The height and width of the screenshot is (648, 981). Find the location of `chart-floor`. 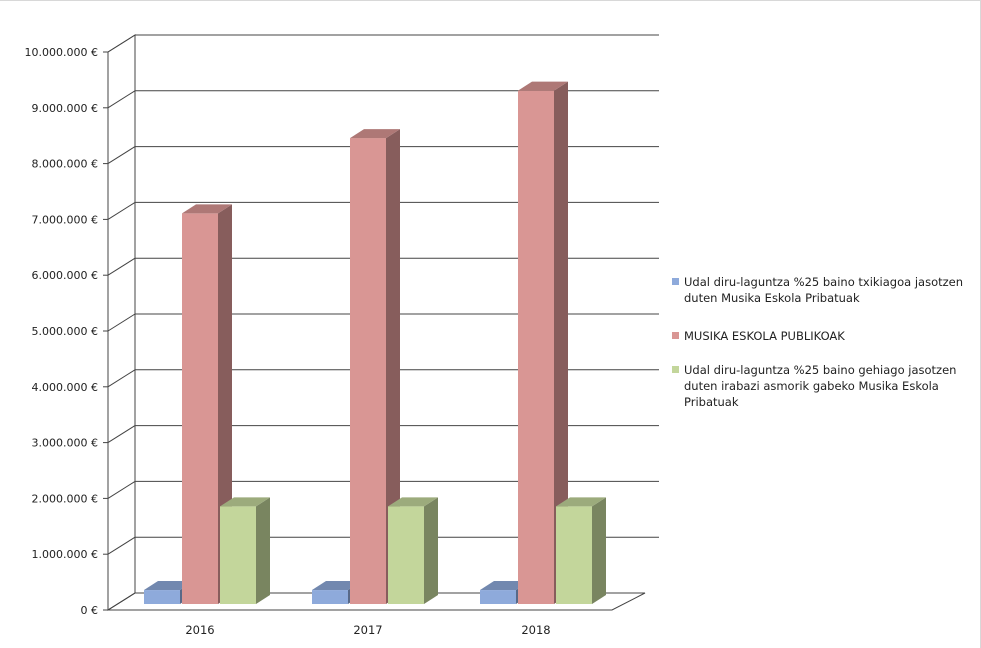

chart-floor is located at coordinates (376, 601).